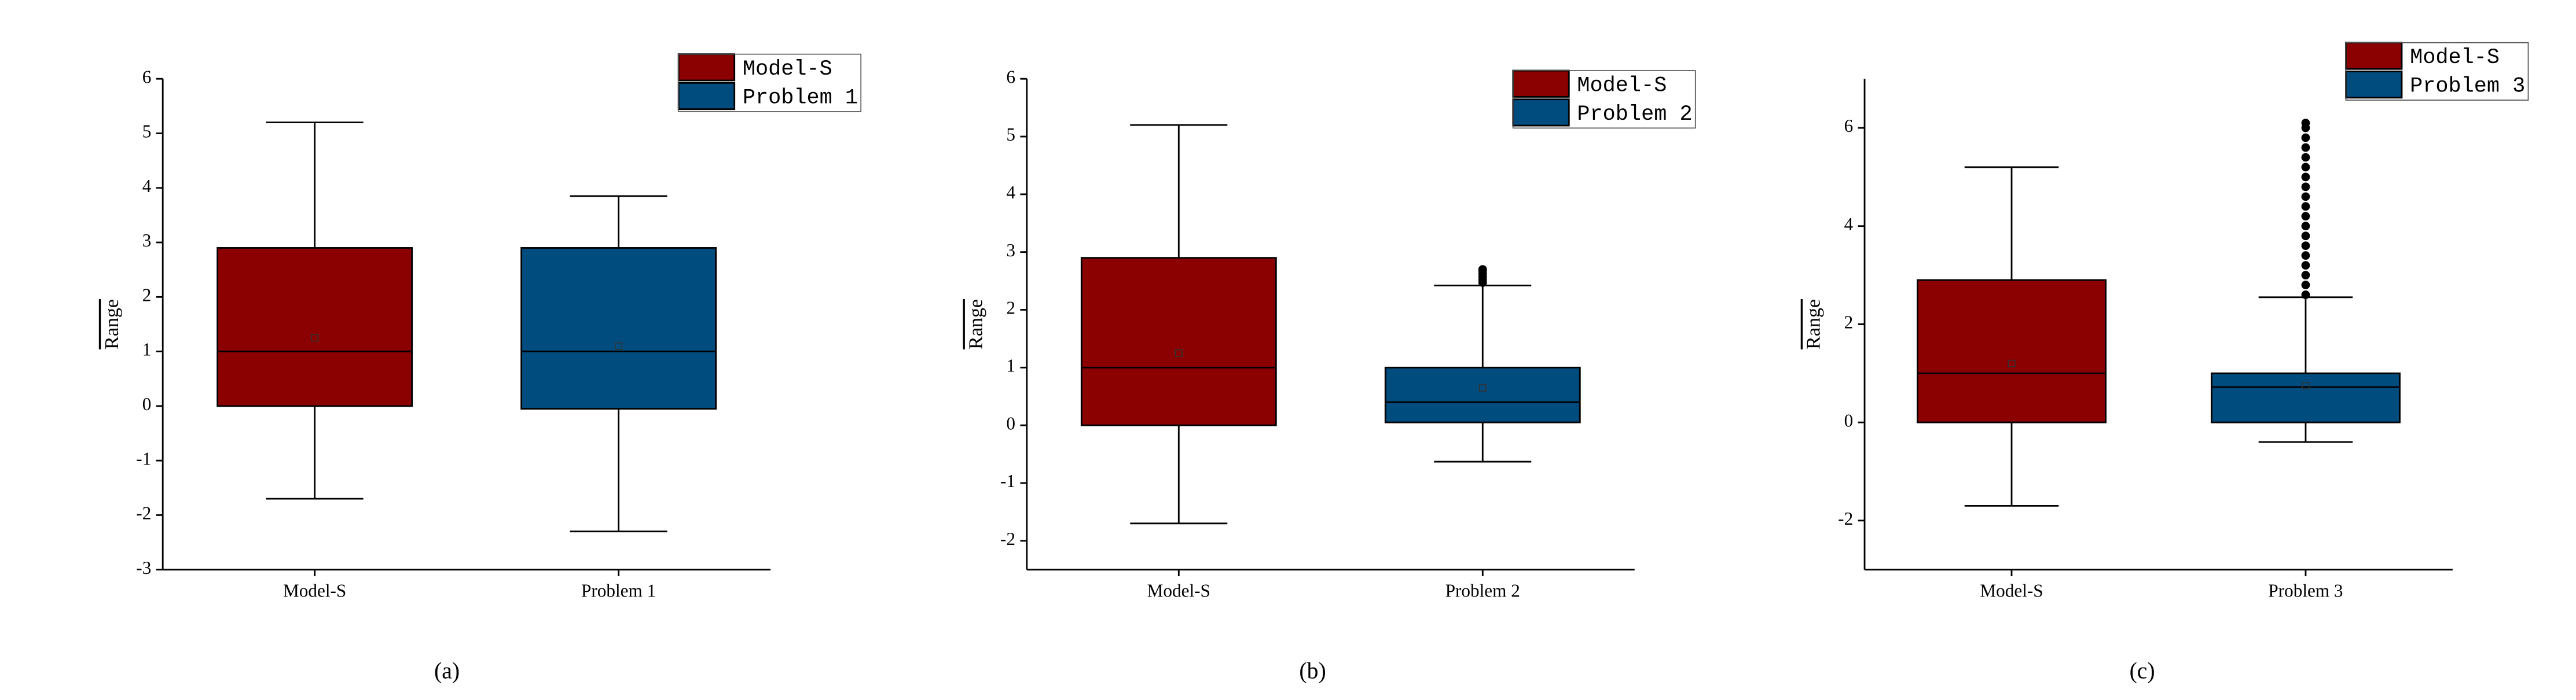  Describe the element at coordinates (2305, 591) in the screenshot. I see `x-tick-label: Problem 3` at that location.